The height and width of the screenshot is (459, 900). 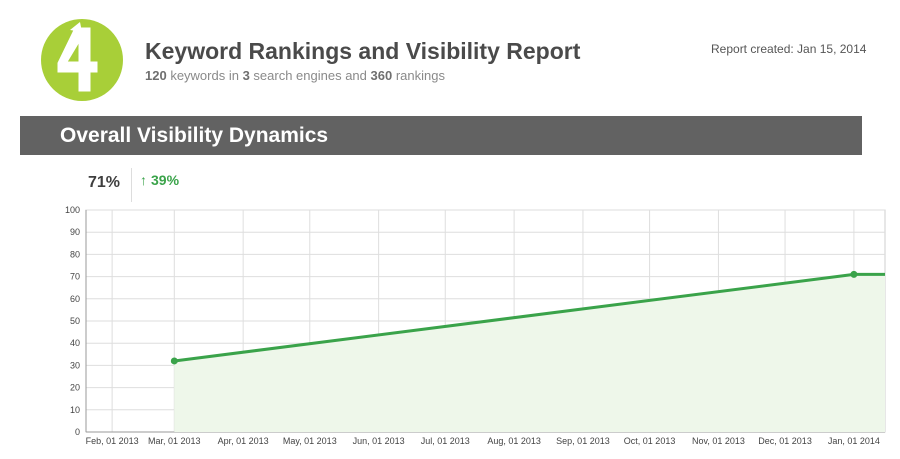 I want to click on rankings-count: 360, so click(x=381, y=75).